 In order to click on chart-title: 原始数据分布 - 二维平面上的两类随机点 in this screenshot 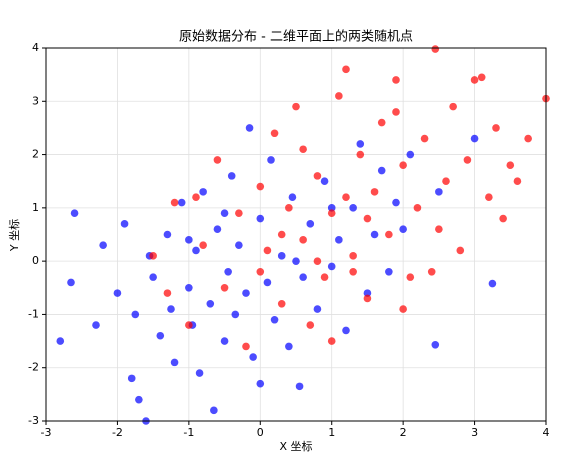, I will do `click(296, 37)`.